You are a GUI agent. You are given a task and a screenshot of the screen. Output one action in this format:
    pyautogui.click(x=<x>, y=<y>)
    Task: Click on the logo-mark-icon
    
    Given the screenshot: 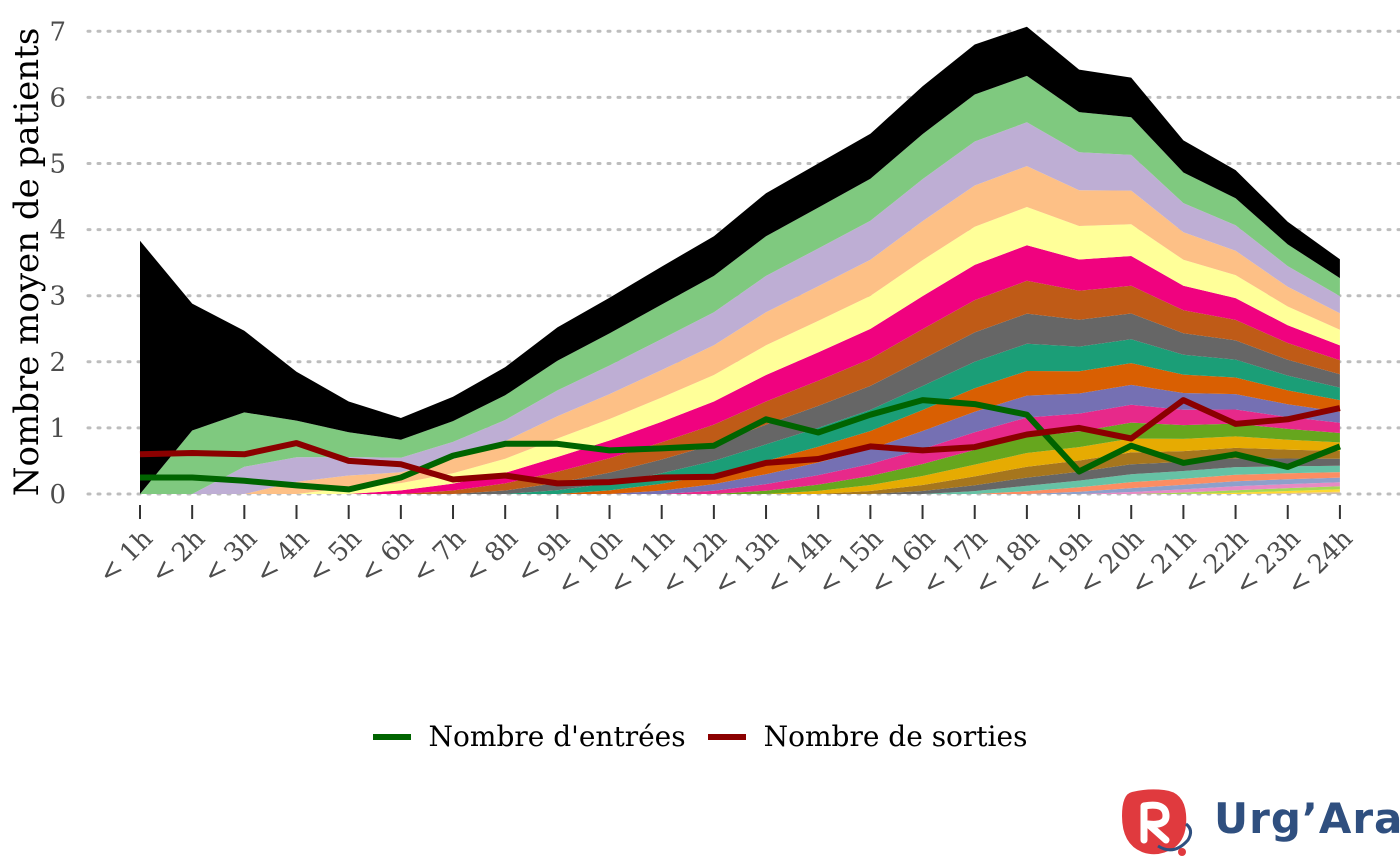 What is the action you would take?
    pyautogui.click(x=1157, y=822)
    